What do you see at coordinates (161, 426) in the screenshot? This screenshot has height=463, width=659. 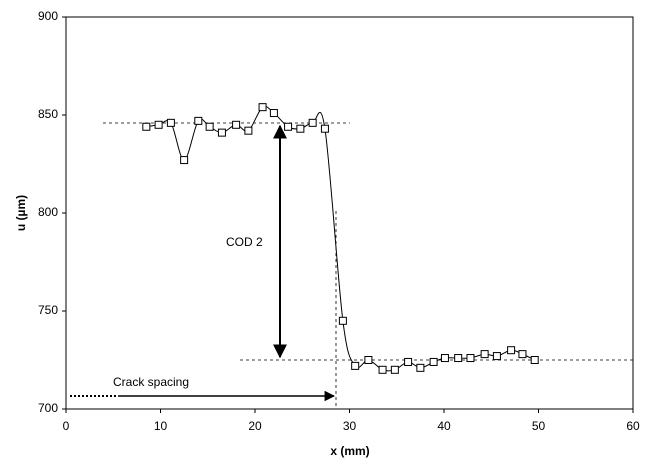 I see `x-tick-label: 10` at bounding box center [161, 426].